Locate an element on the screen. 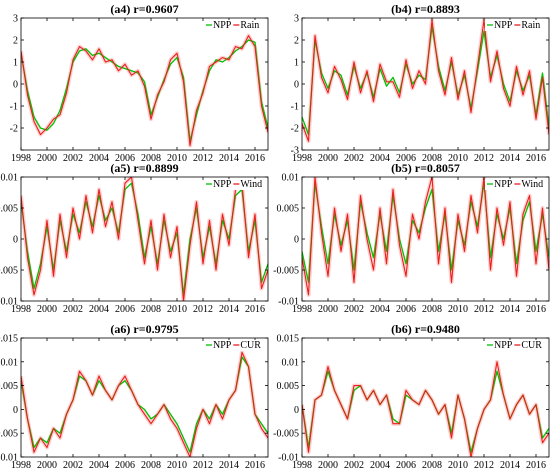  panel-title-a6: (a6) r=0.9795 is located at coordinates (144, 329).